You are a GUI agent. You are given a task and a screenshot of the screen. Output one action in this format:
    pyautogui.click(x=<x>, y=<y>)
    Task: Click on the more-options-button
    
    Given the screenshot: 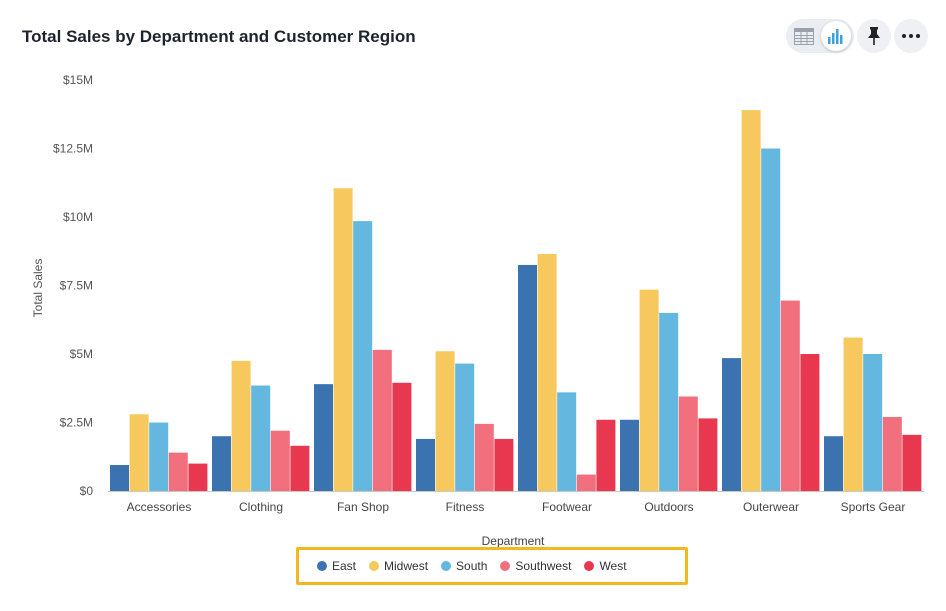 What is the action you would take?
    pyautogui.click(x=911, y=36)
    